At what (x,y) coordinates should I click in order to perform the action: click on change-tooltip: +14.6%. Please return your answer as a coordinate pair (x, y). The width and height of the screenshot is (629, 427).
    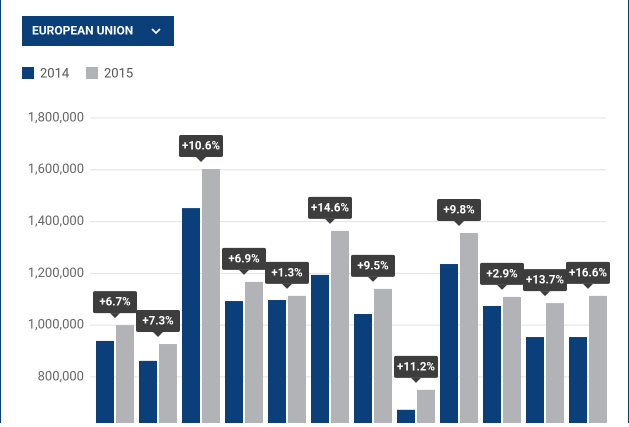
    Looking at the image, I should click on (330, 210).